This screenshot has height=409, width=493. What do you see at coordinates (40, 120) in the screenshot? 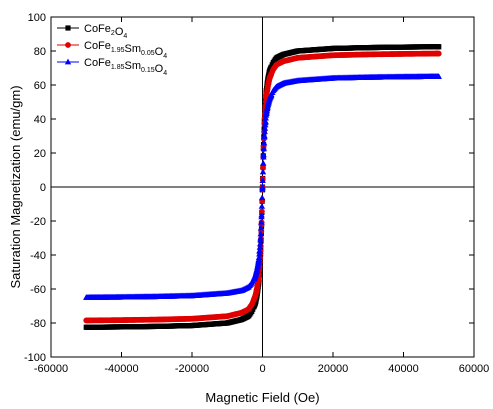
I see `y-tick-label: 40` at bounding box center [40, 120].